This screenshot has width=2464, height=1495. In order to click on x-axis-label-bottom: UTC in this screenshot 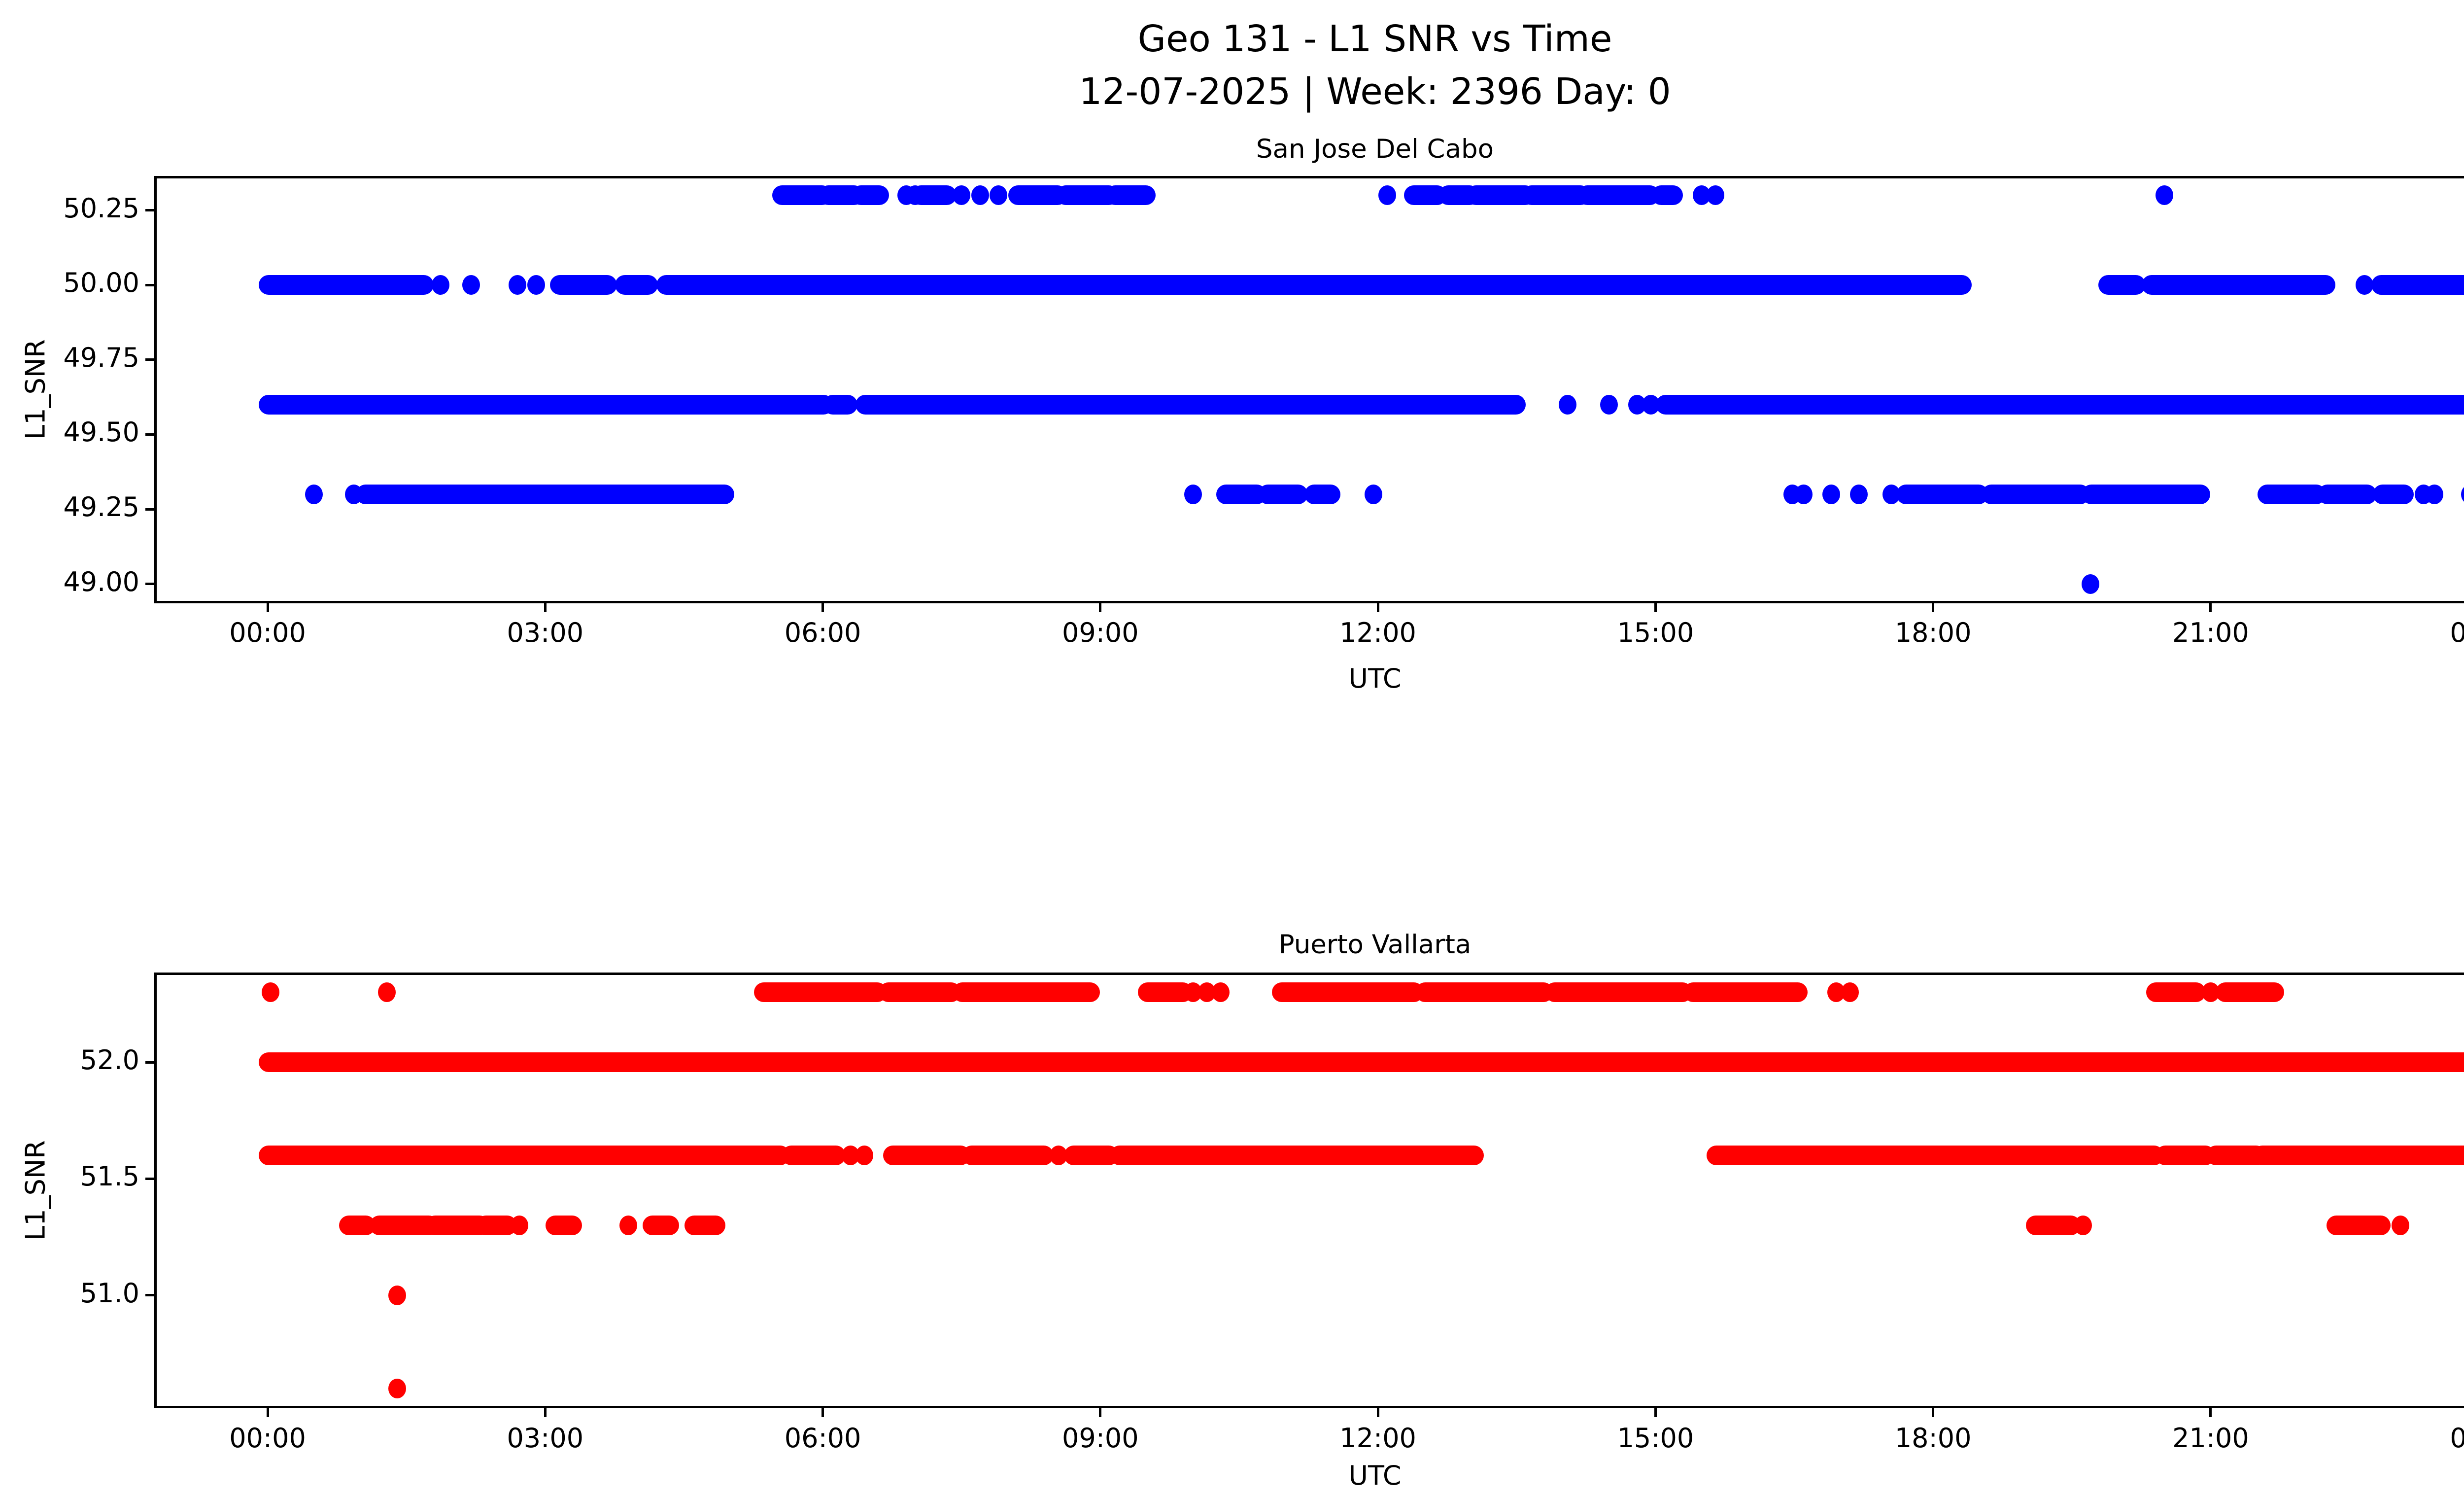, I will do `click(1375, 1475)`.